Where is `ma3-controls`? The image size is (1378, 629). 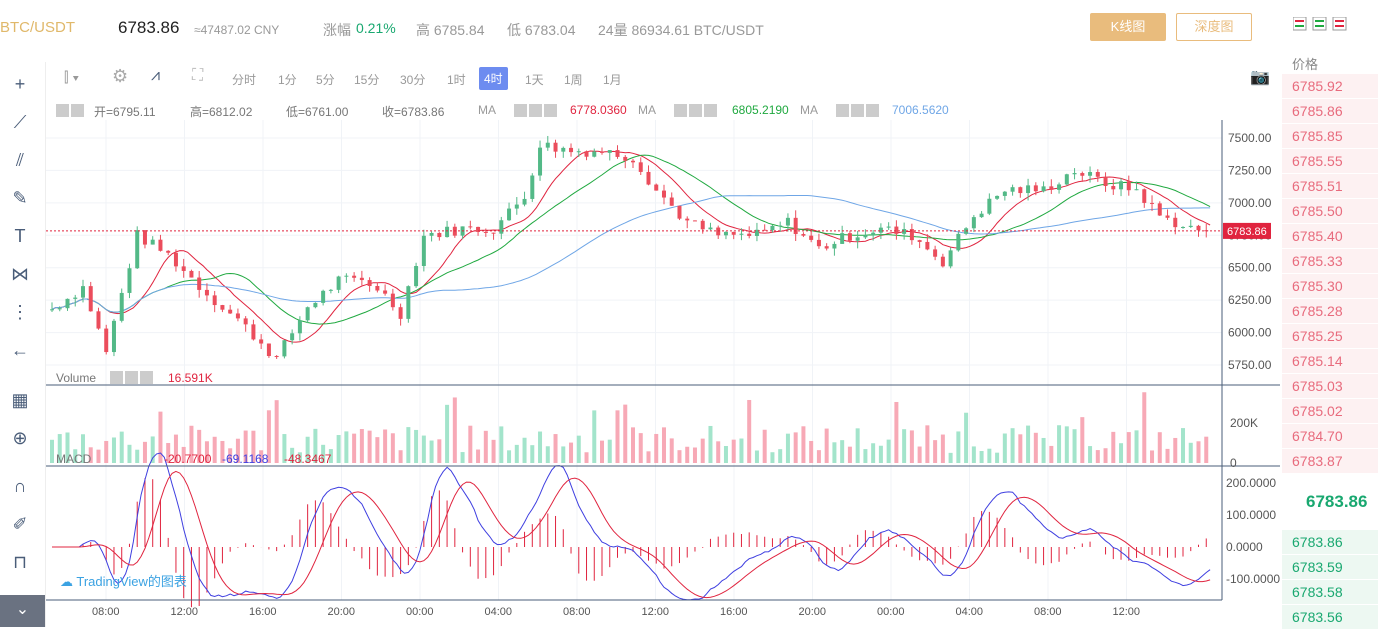 ma3-controls is located at coordinates (859, 110).